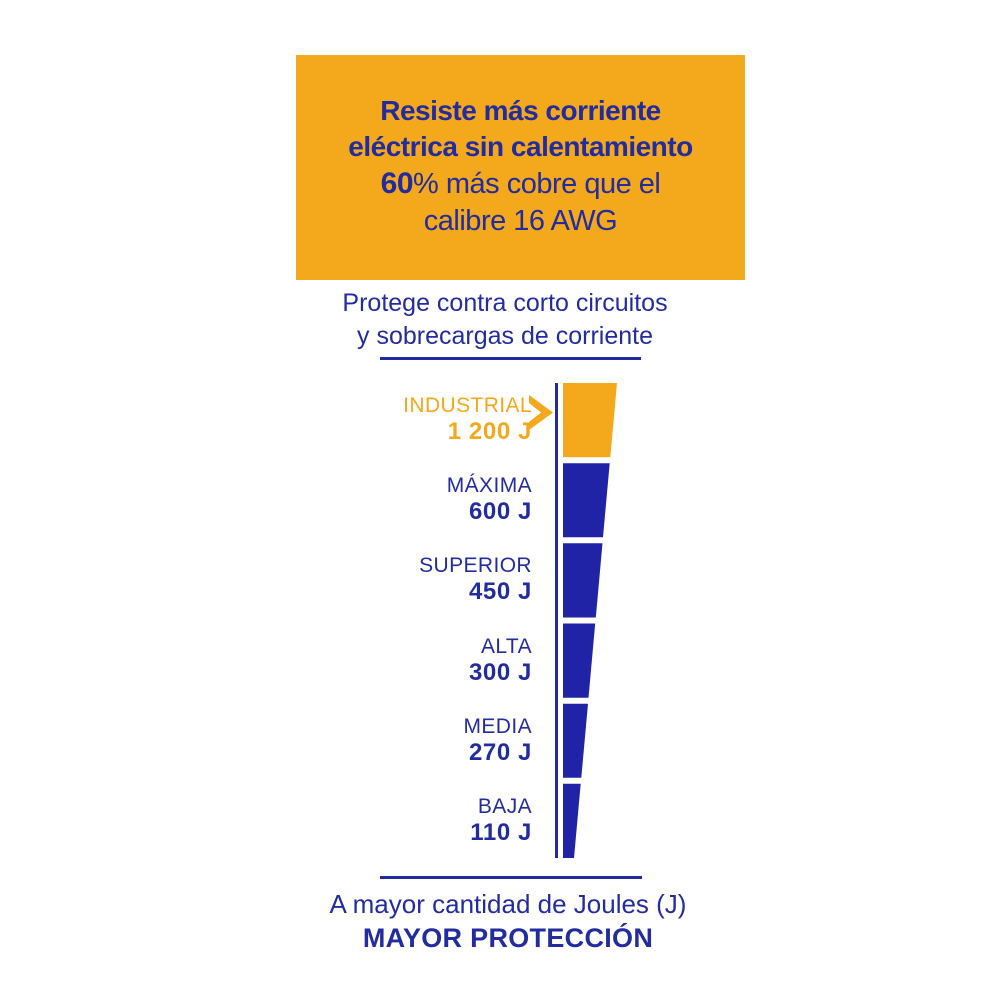  What do you see at coordinates (590, 620) in the screenshot?
I see `funnel-chart` at bounding box center [590, 620].